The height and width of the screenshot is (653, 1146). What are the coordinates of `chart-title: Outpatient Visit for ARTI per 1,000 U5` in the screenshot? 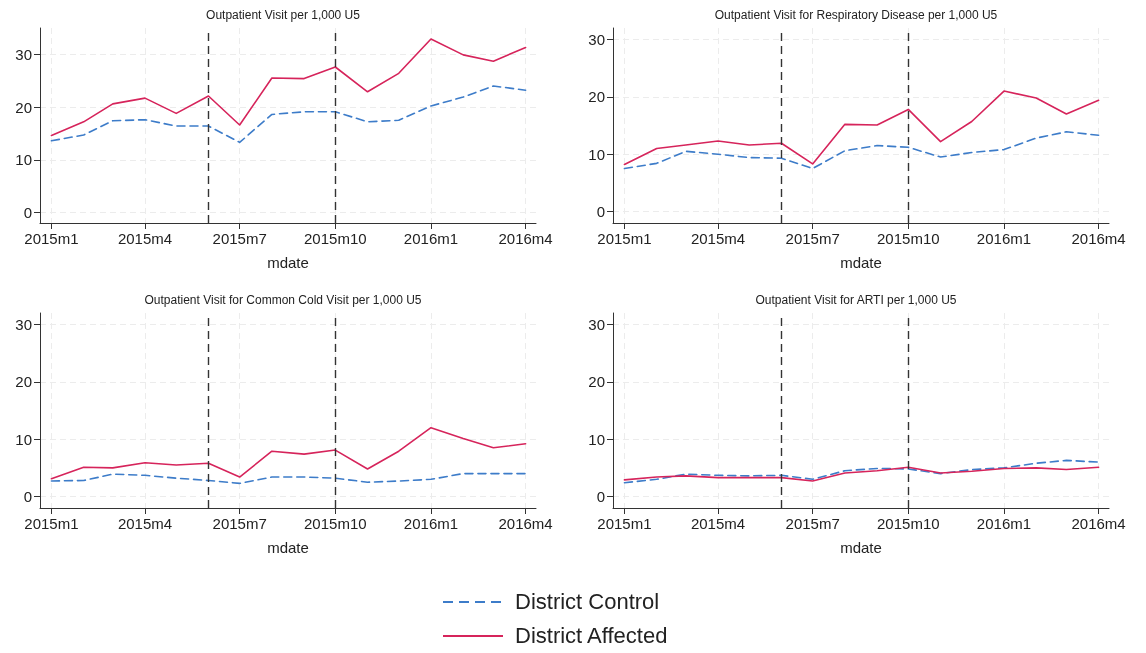 It's located at (856, 300).